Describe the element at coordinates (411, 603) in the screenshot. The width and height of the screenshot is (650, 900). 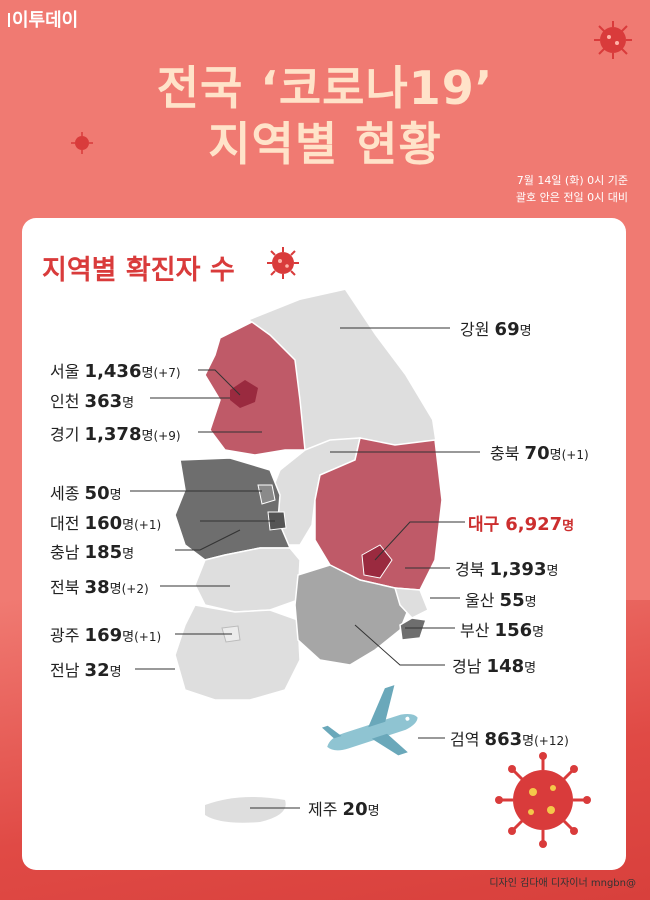
I see `region-ulsan` at that location.